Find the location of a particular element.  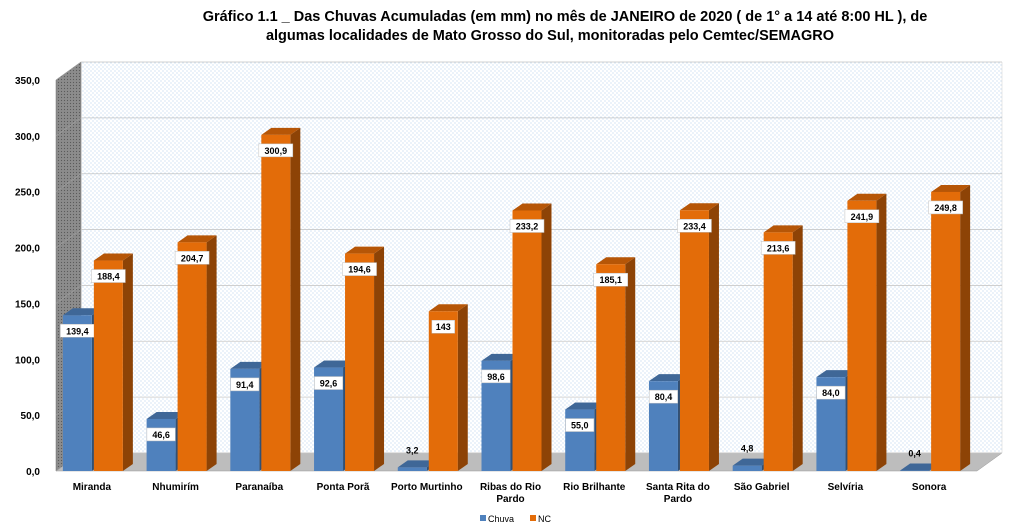

data-label-chuva-9: 84,0 is located at coordinates (831, 392).